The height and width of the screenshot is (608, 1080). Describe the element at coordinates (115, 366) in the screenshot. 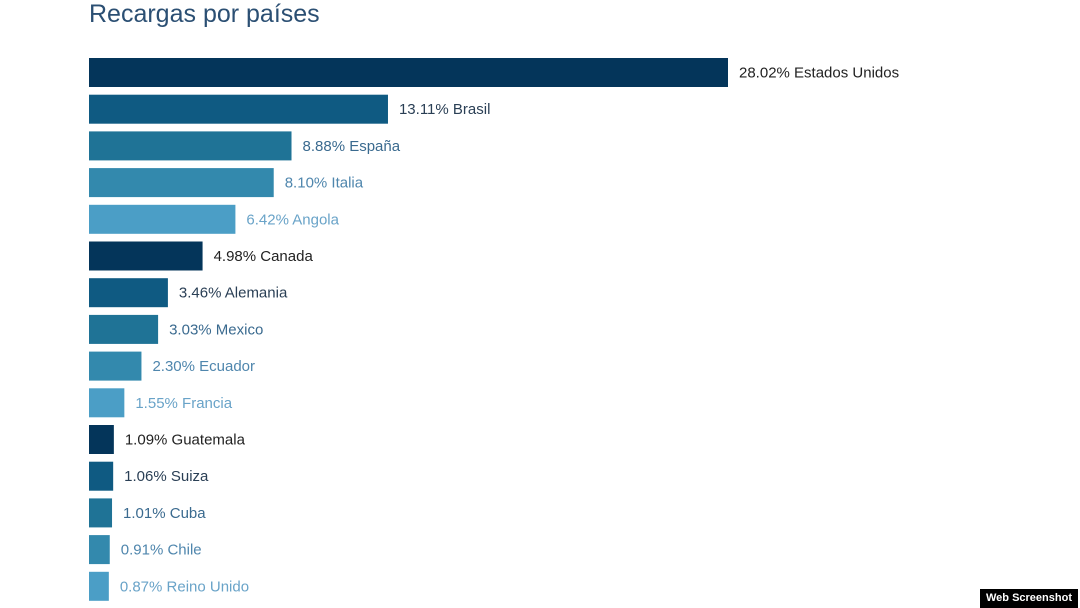

I see `bar-ecuador` at that location.